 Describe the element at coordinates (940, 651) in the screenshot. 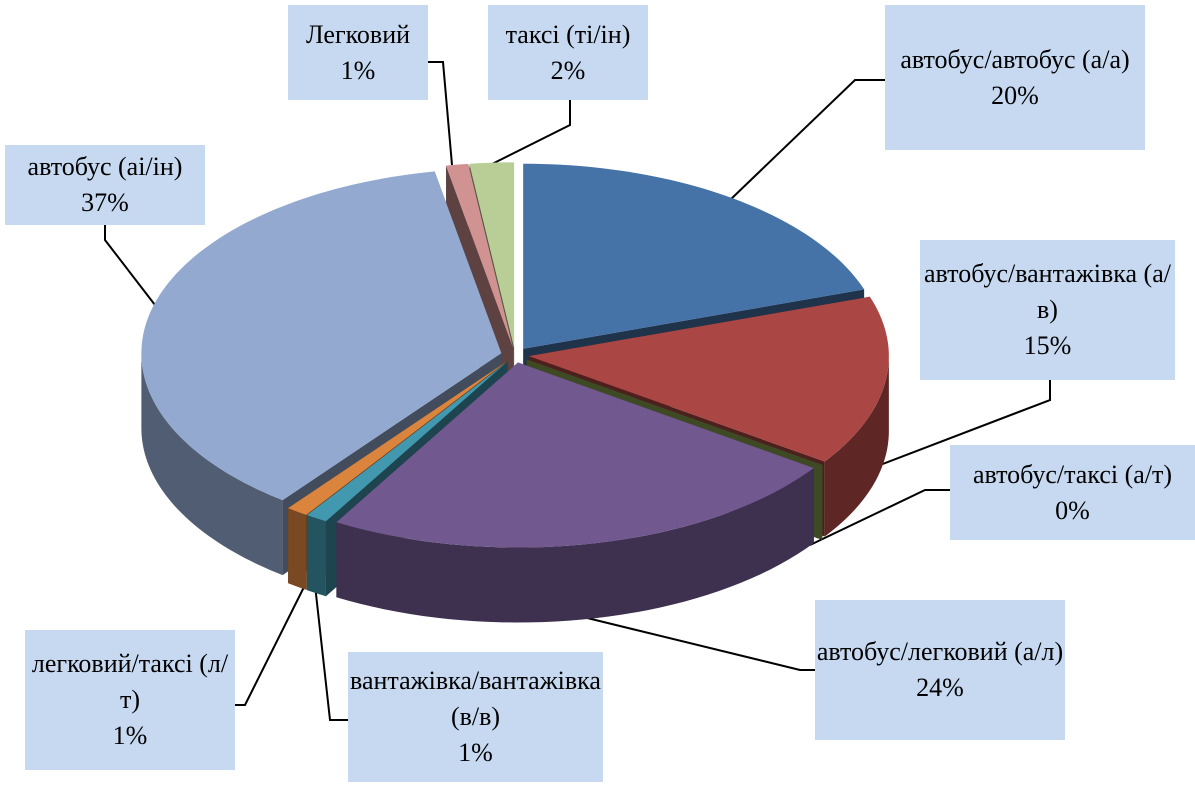

I see `label-name: автобус/легковий (а/л)` at that location.